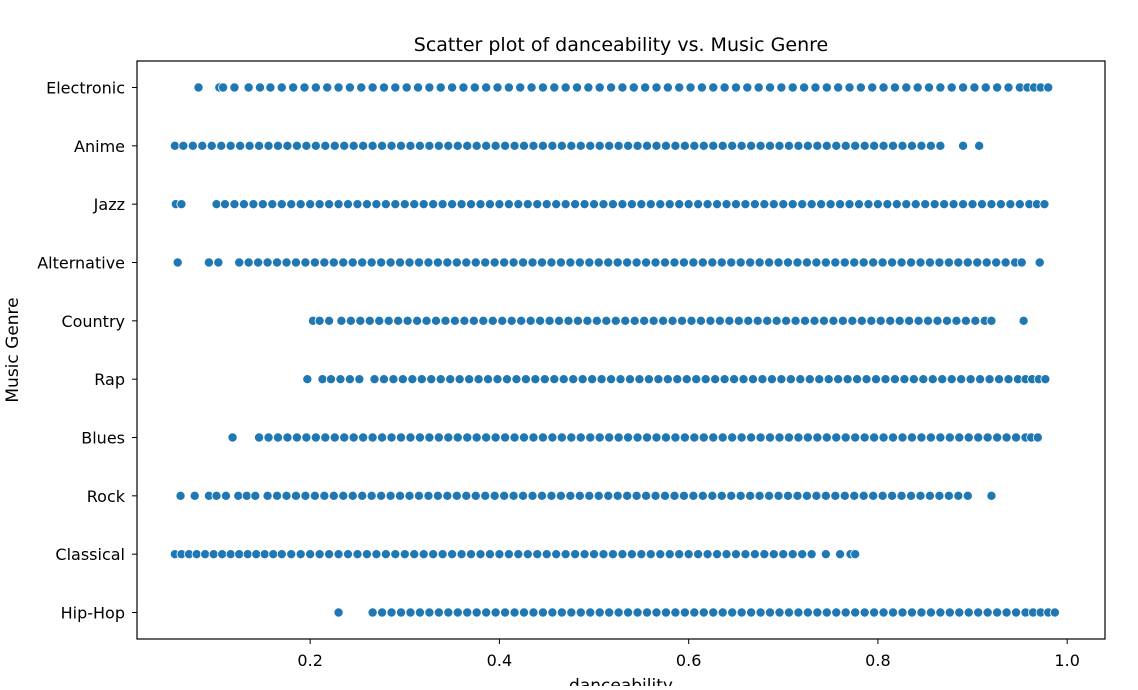 This screenshot has height=690, width=1138. Describe the element at coordinates (90, 554) in the screenshot. I see `y-tick-label: Classical` at that location.